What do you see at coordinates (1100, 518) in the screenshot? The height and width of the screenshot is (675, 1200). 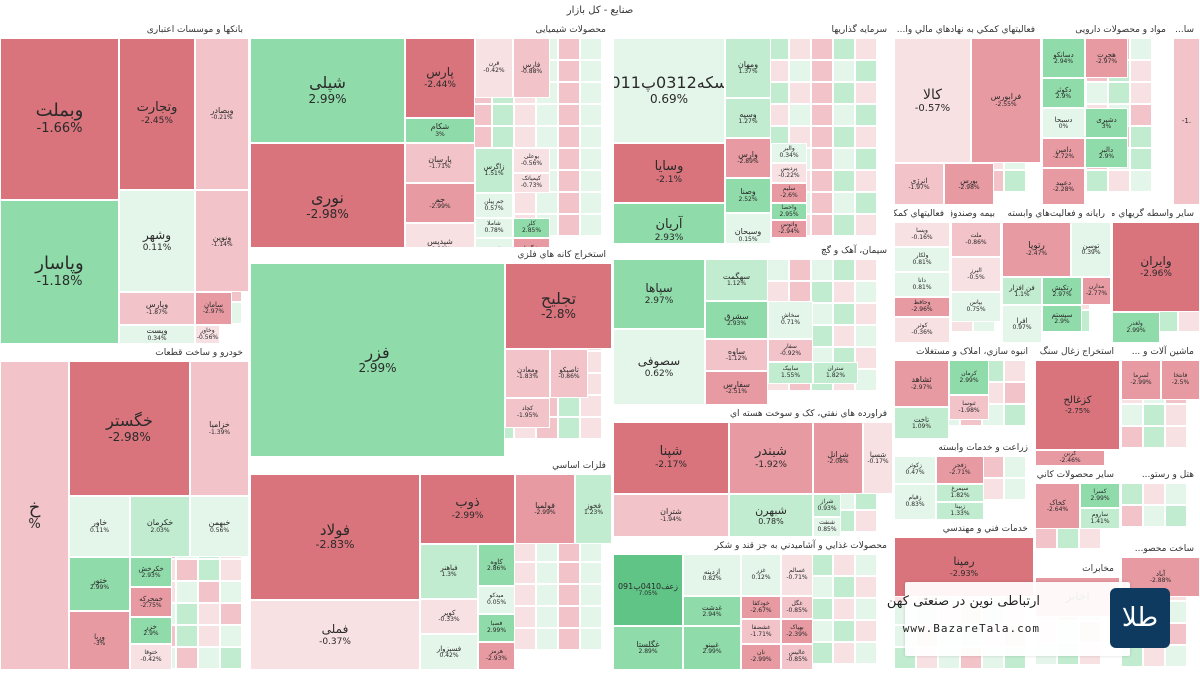 I see `stock-tile: ساروم 1.41%` at bounding box center [1100, 518].